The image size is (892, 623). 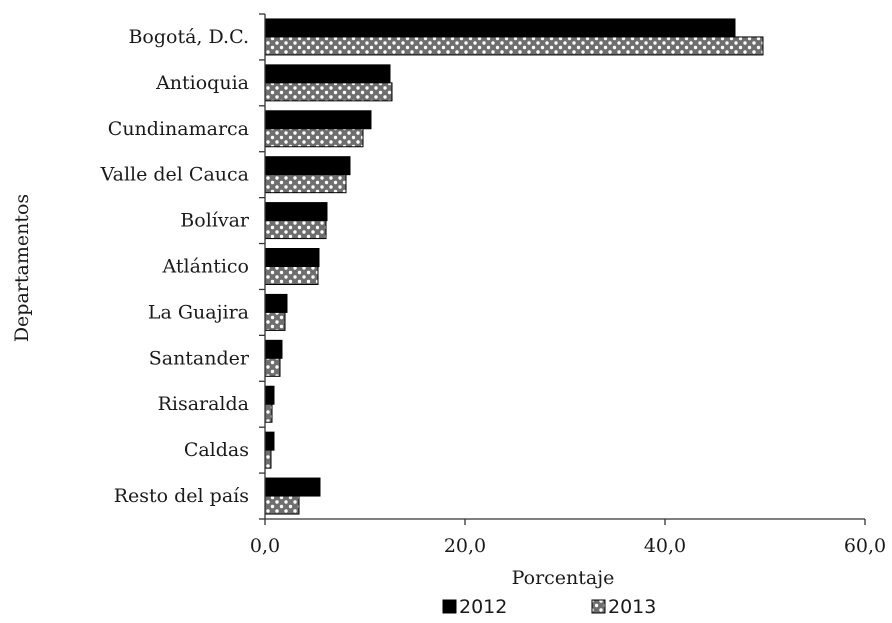 I want to click on x-tick-label: 60,0, so click(x=865, y=546).